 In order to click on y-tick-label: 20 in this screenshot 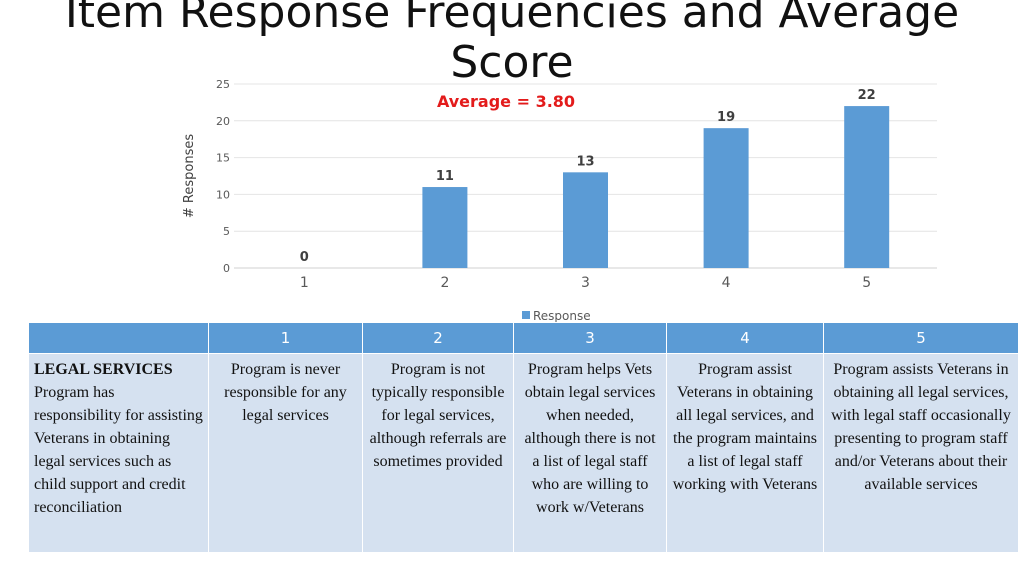, I will do `click(223, 121)`.